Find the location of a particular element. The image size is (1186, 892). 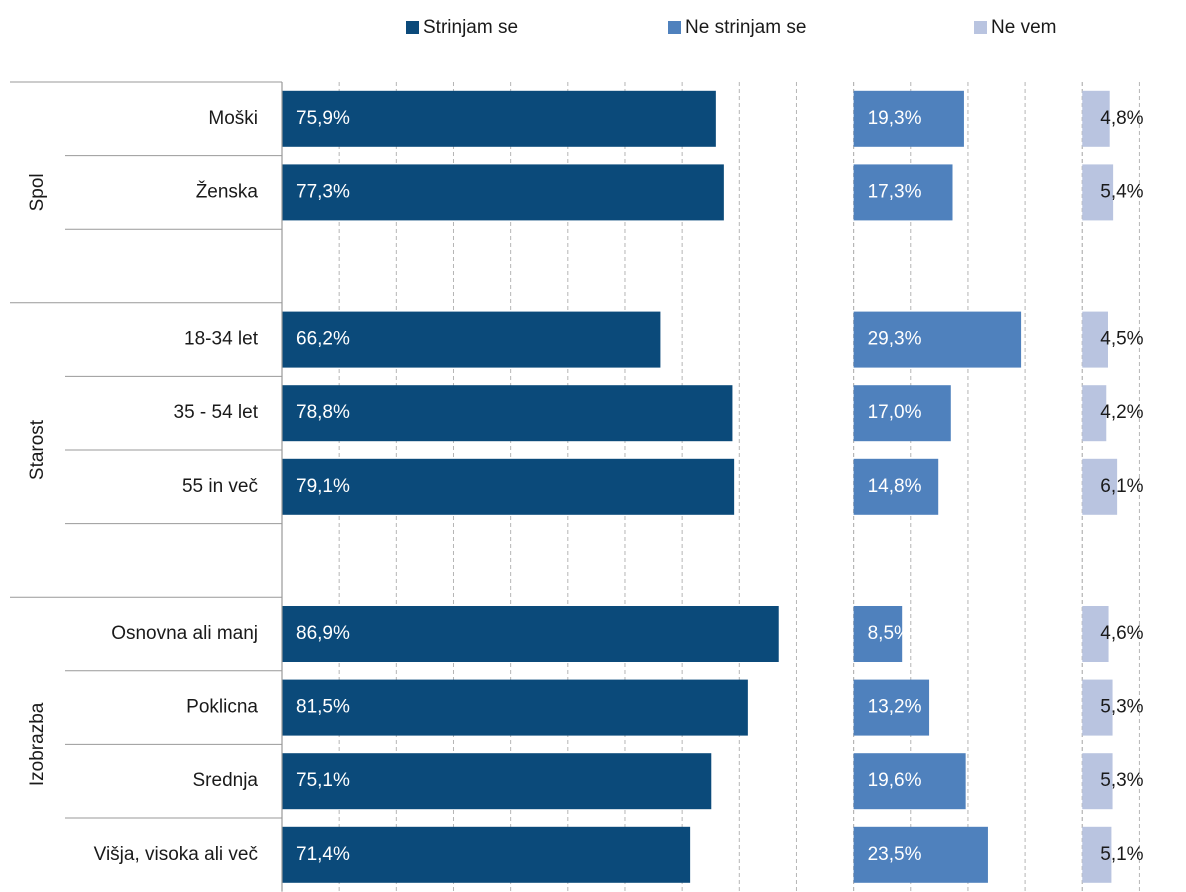

legend-label: Strinjam se is located at coordinates (470, 27).